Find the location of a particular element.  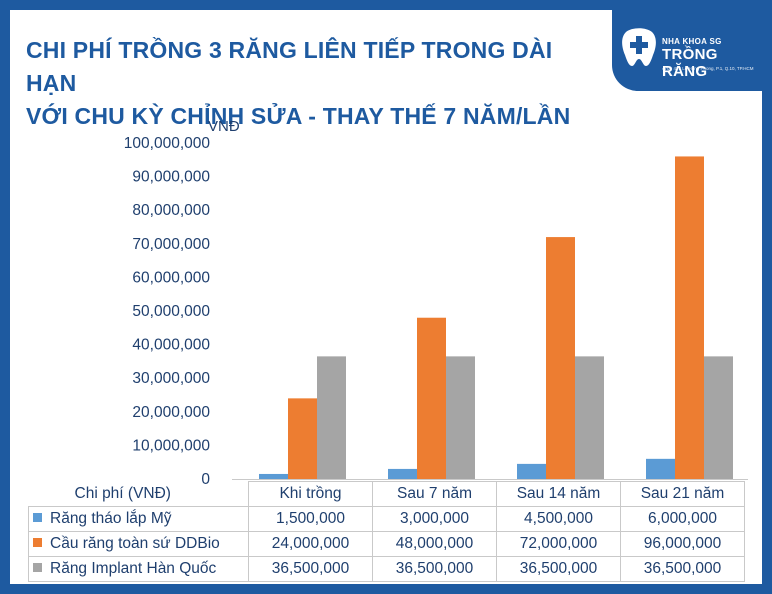

value-cell: 3,000,000 is located at coordinates (434, 519).